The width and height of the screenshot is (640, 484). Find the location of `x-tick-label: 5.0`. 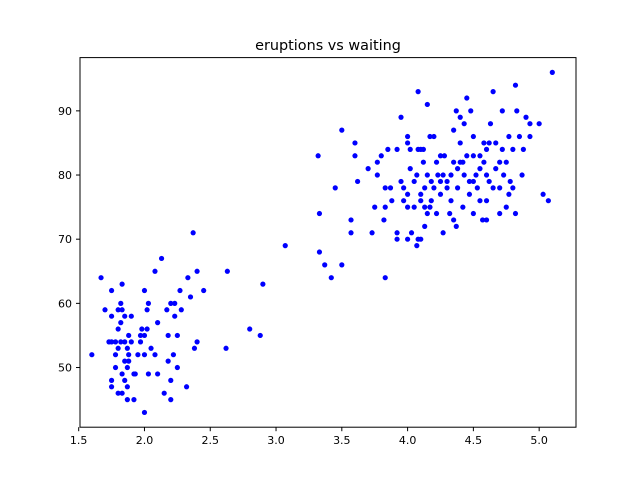

x-tick-label: 5.0 is located at coordinates (539, 440).